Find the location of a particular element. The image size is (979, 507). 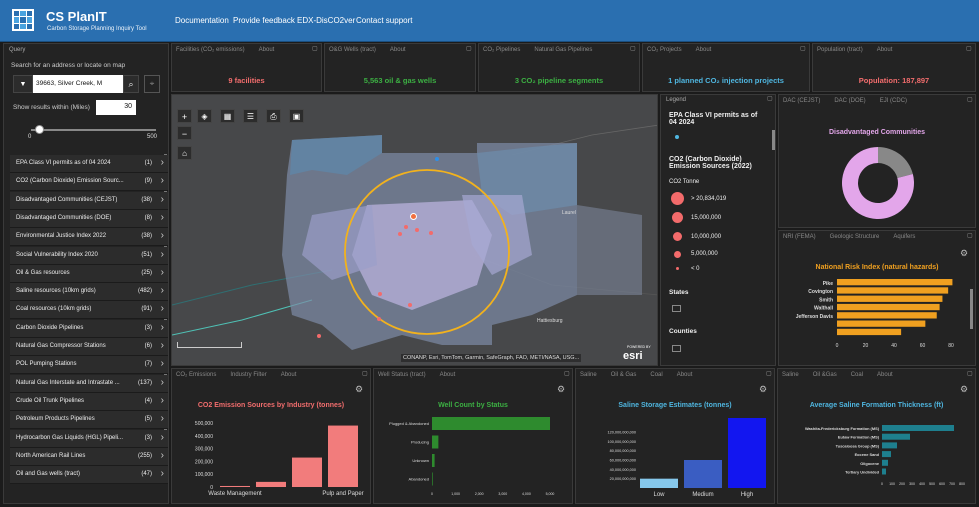

zoom-out-button: − is located at coordinates (184, 133).